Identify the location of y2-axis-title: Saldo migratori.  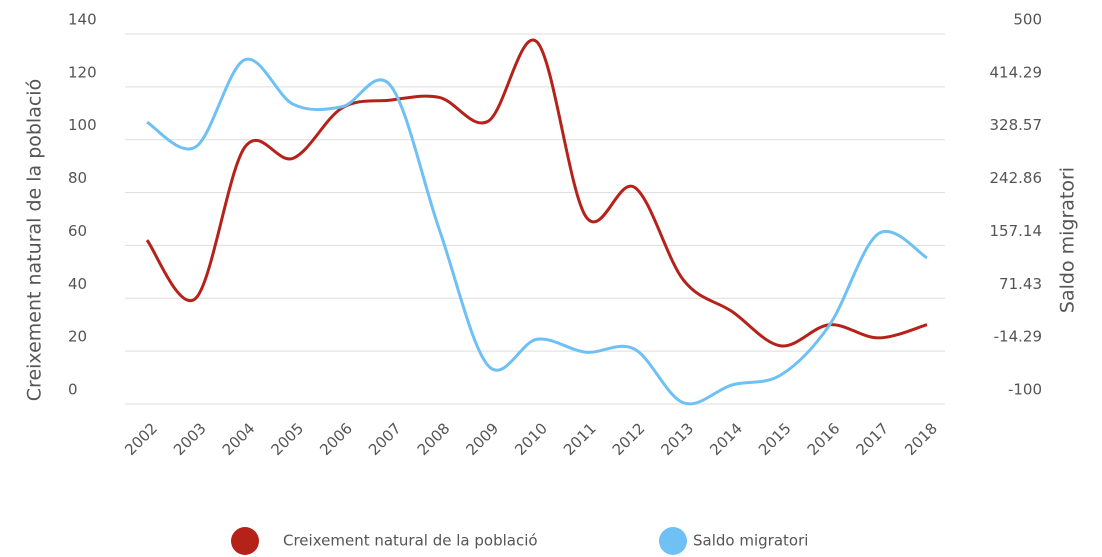
(1068, 240).